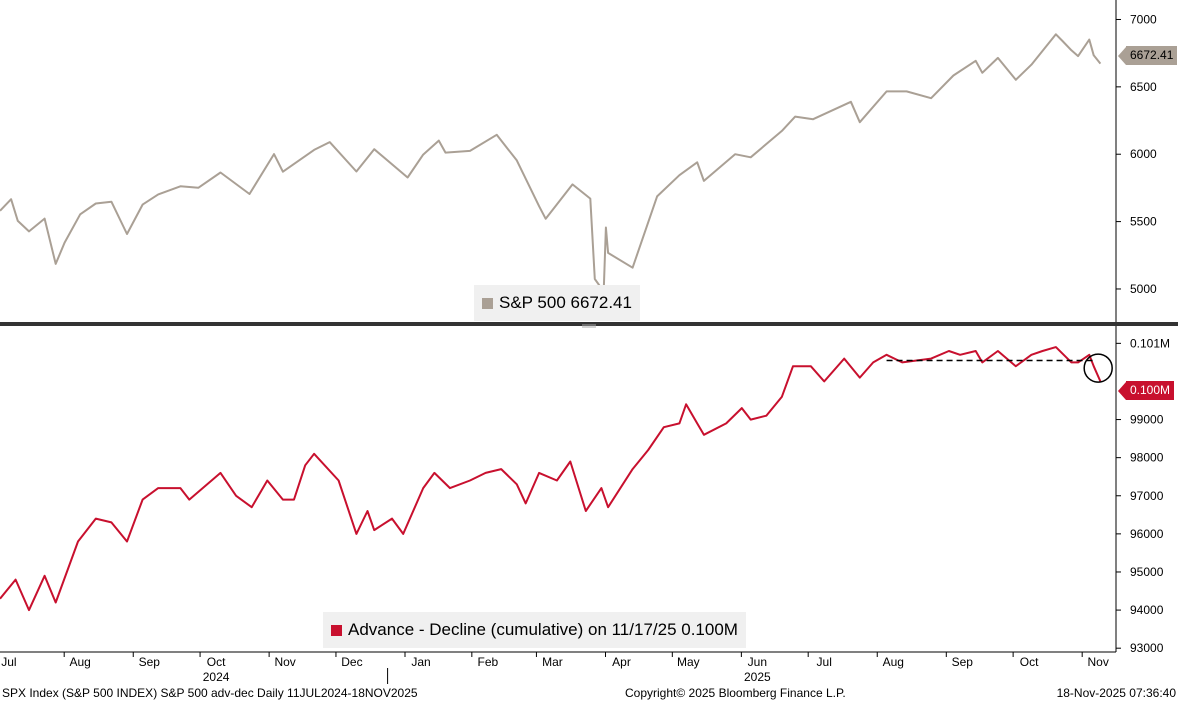 The image size is (1178, 703). What do you see at coordinates (1143, 19) in the screenshot?
I see `spx-y-tick-label: 7000` at bounding box center [1143, 19].